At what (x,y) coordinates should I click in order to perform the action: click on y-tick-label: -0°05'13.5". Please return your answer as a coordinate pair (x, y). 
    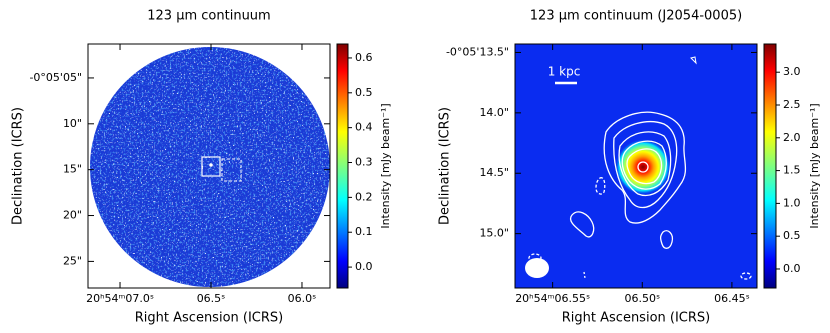
    Looking at the image, I should click on (477, 51).